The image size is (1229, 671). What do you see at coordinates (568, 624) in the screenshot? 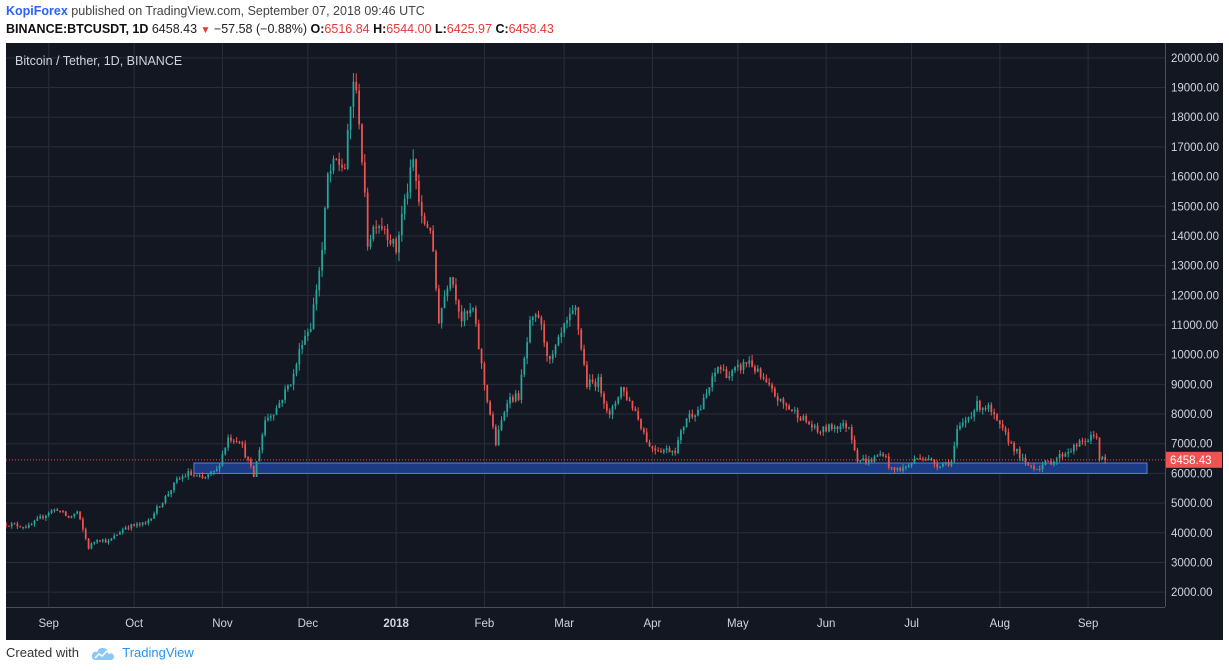
I see `time-axis: Sep Oct Nov Dec 2018 Feb Mar Apr May Jun Jul Aug Sep` at bounding box center [568, 624].